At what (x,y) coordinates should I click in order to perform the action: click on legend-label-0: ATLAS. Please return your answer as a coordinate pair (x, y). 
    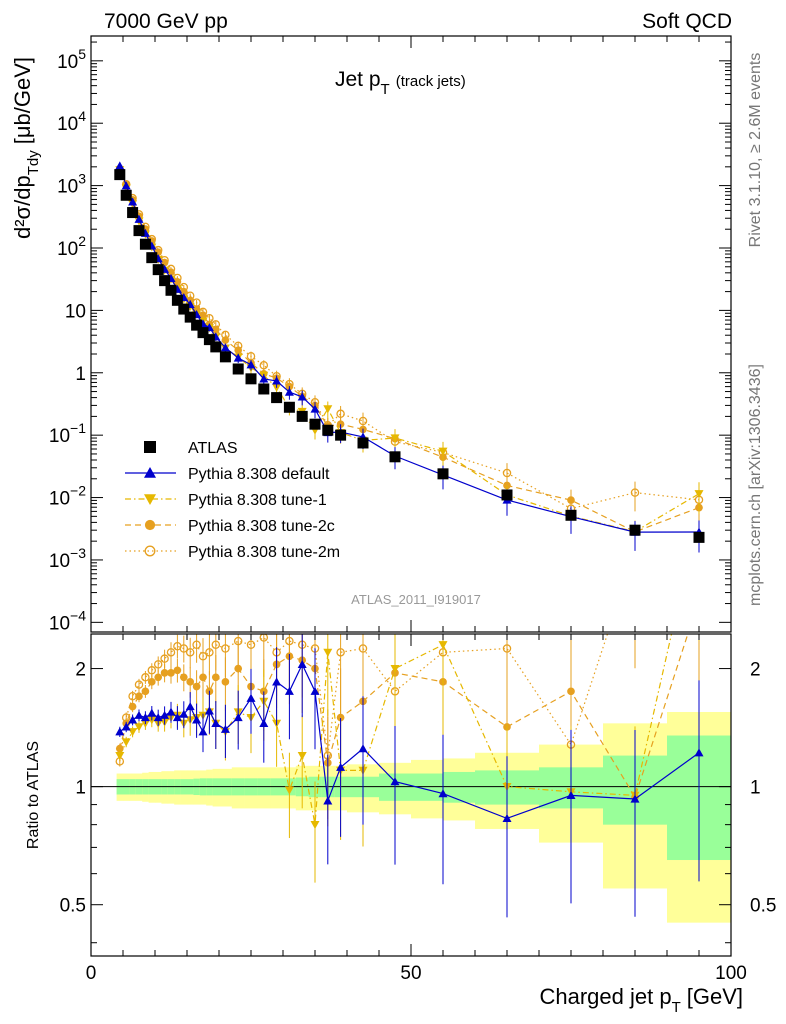
    Looking at the image, I should click on (213, 448).